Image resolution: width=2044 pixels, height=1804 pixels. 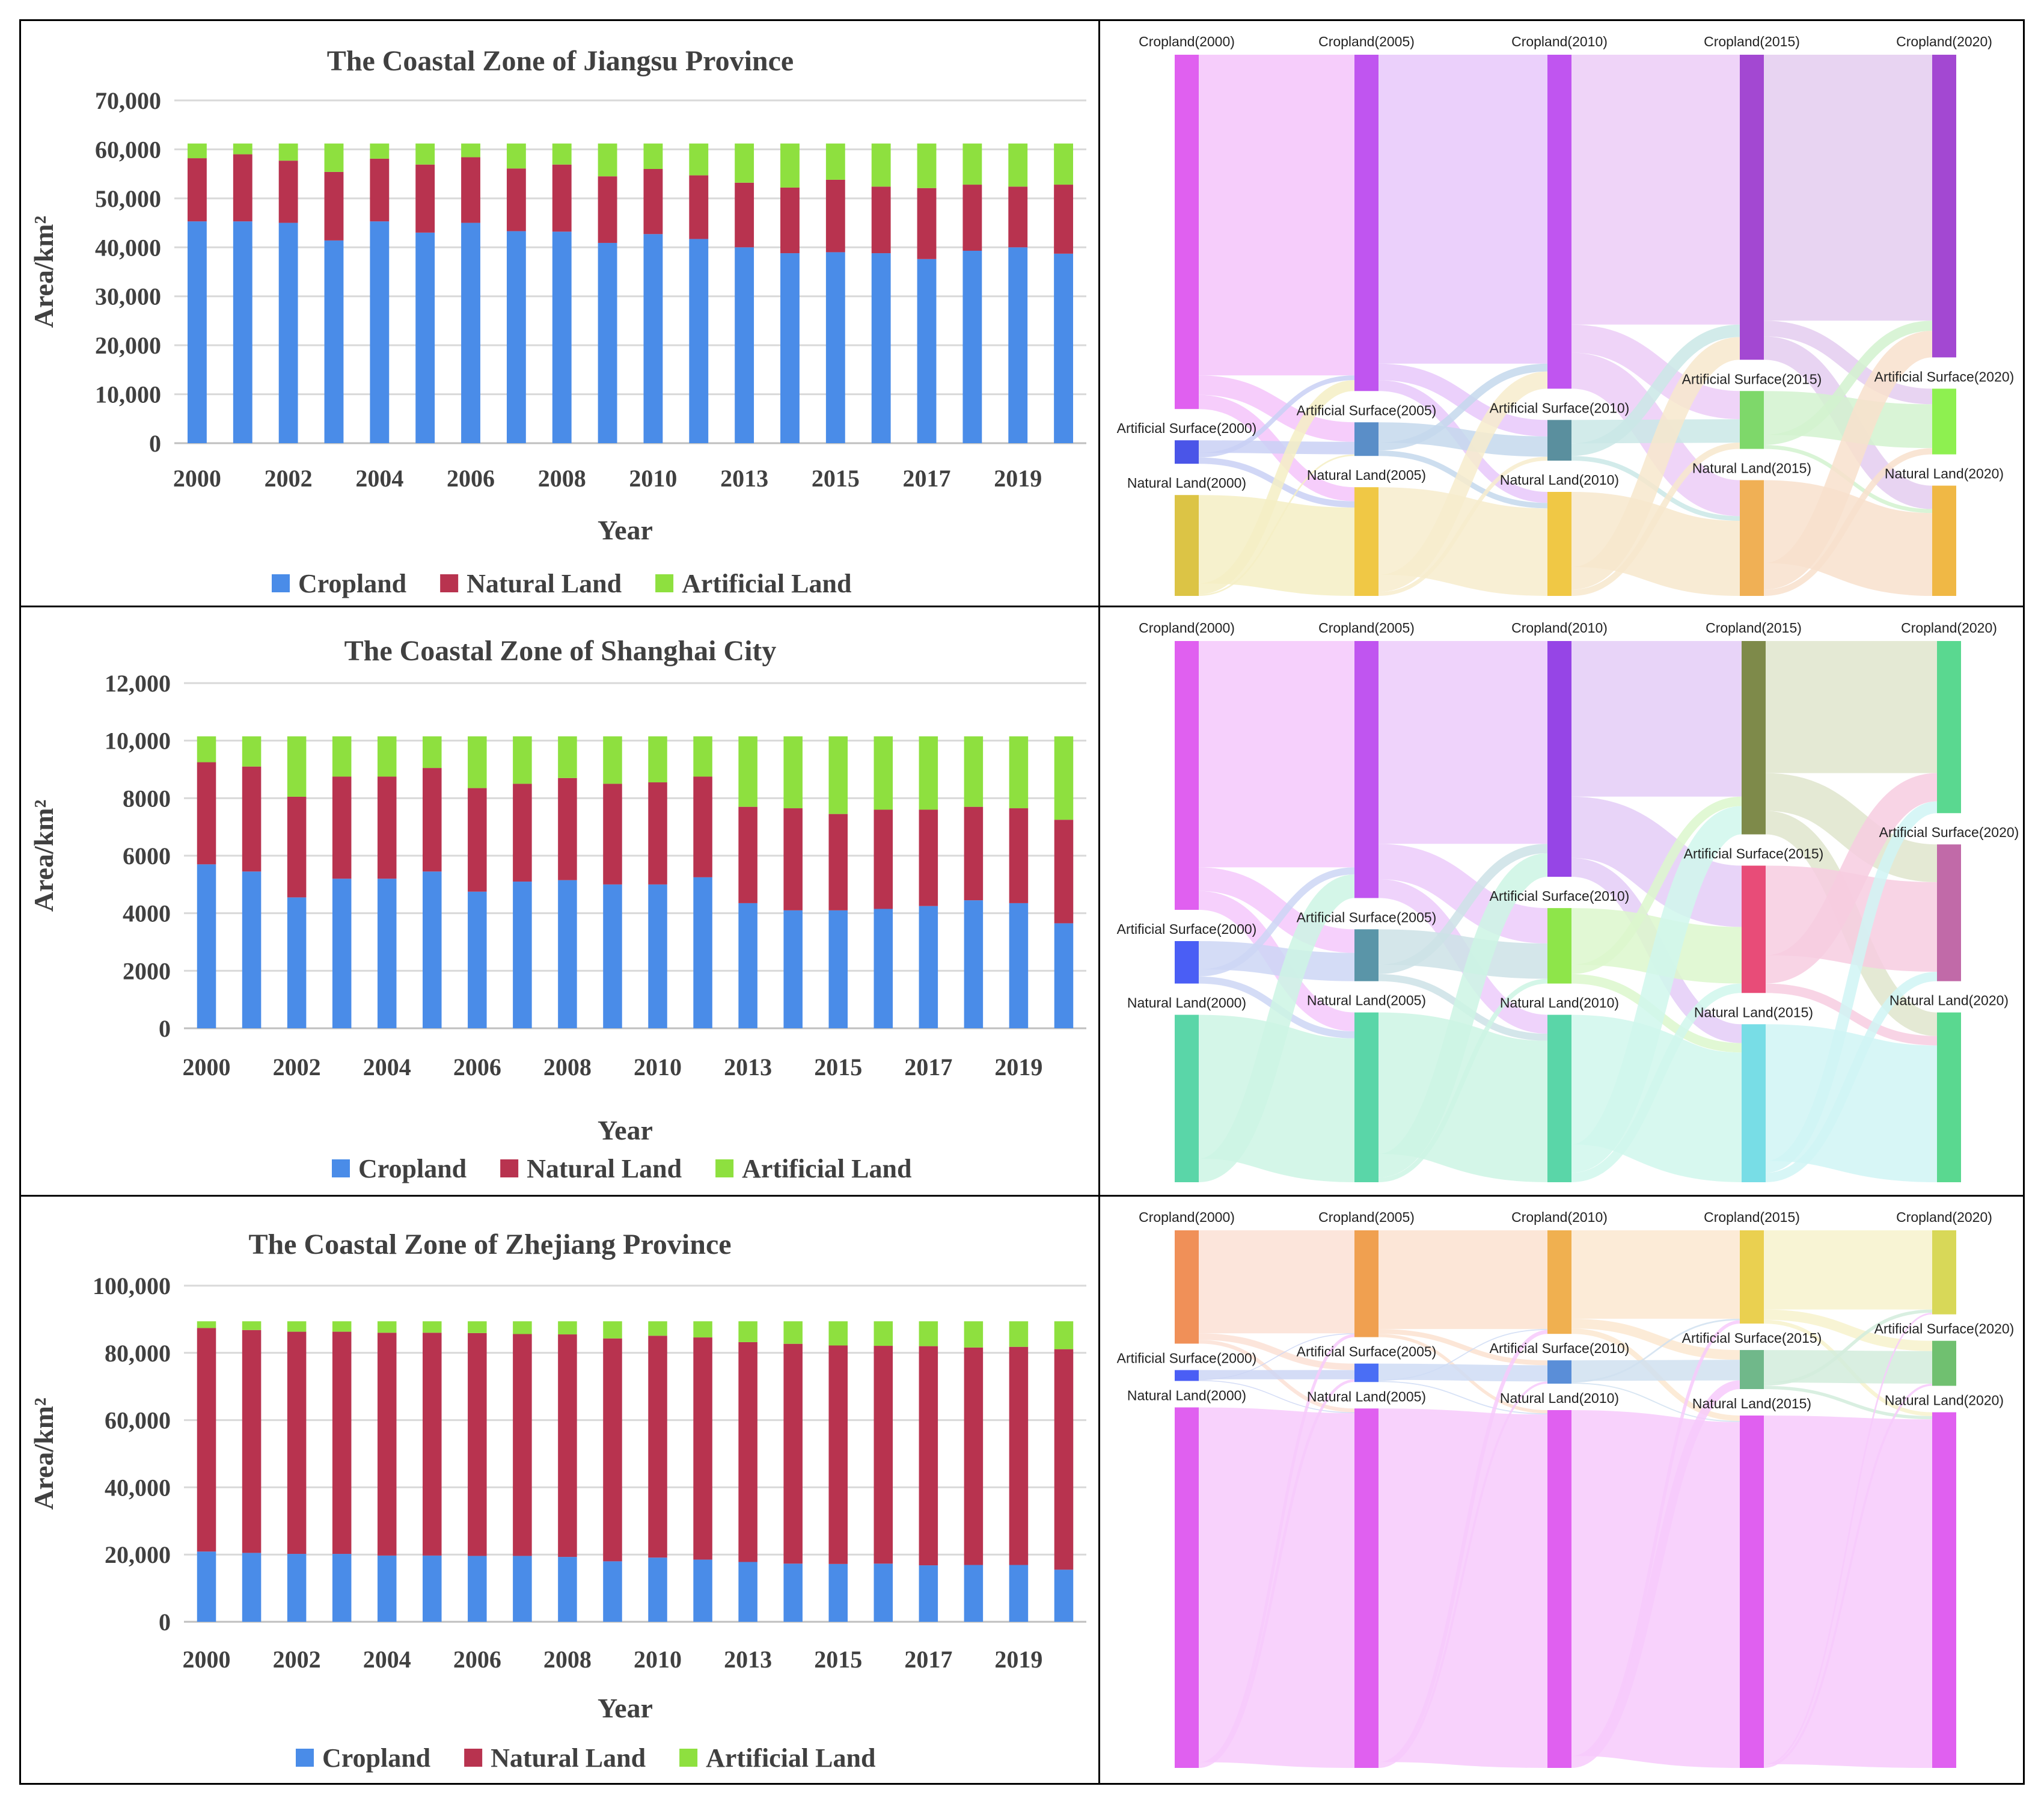 What do you see at coordinates (132, 1286) in the screenshot?
I see `y-tick-label: 100,000` at bounding box center [132, 1286].